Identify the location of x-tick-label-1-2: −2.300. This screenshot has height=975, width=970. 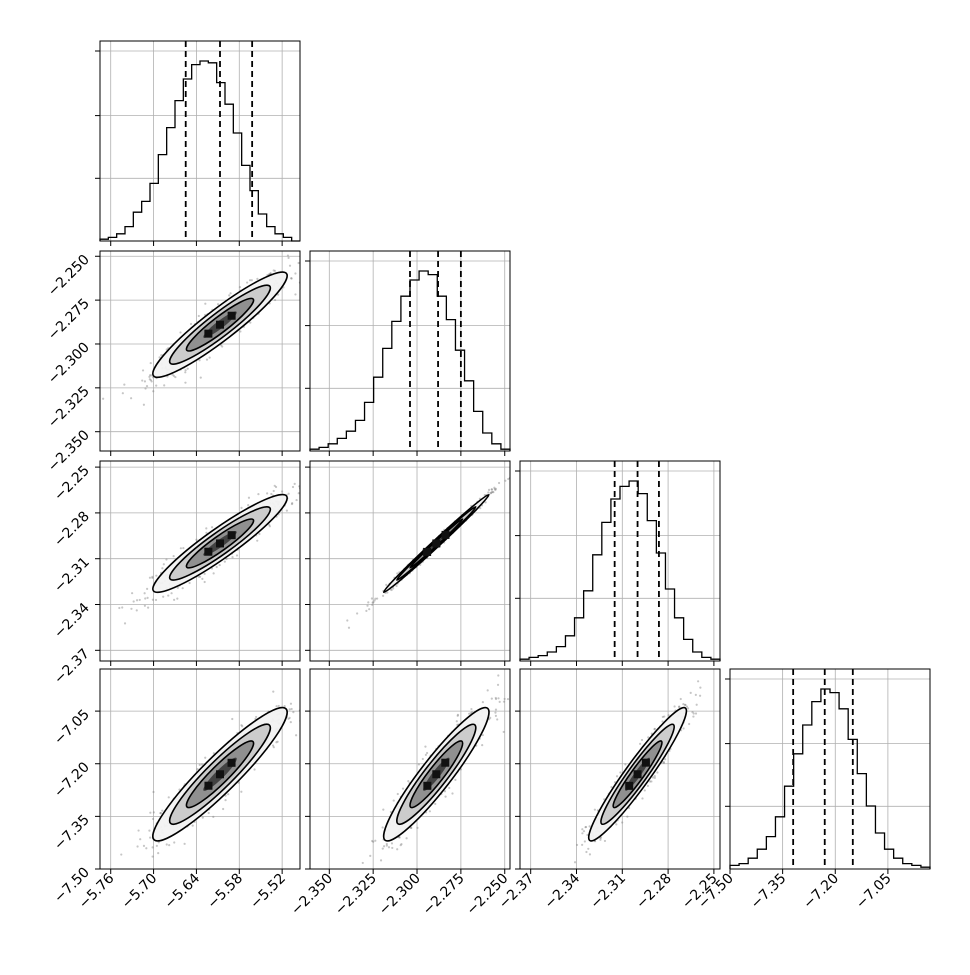
(400, 895).